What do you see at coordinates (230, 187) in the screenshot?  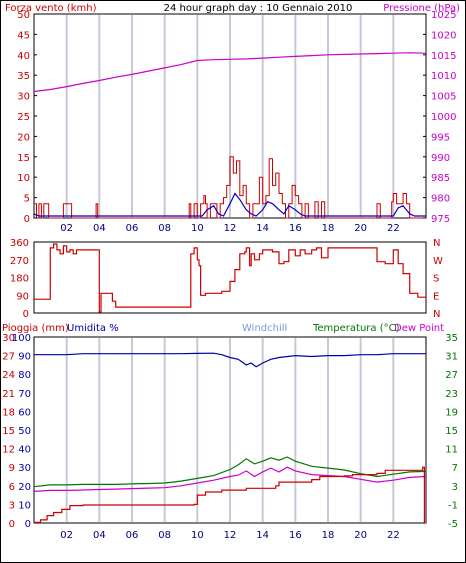 I see `wind-speed-bars` at bounding box center [230, 187].